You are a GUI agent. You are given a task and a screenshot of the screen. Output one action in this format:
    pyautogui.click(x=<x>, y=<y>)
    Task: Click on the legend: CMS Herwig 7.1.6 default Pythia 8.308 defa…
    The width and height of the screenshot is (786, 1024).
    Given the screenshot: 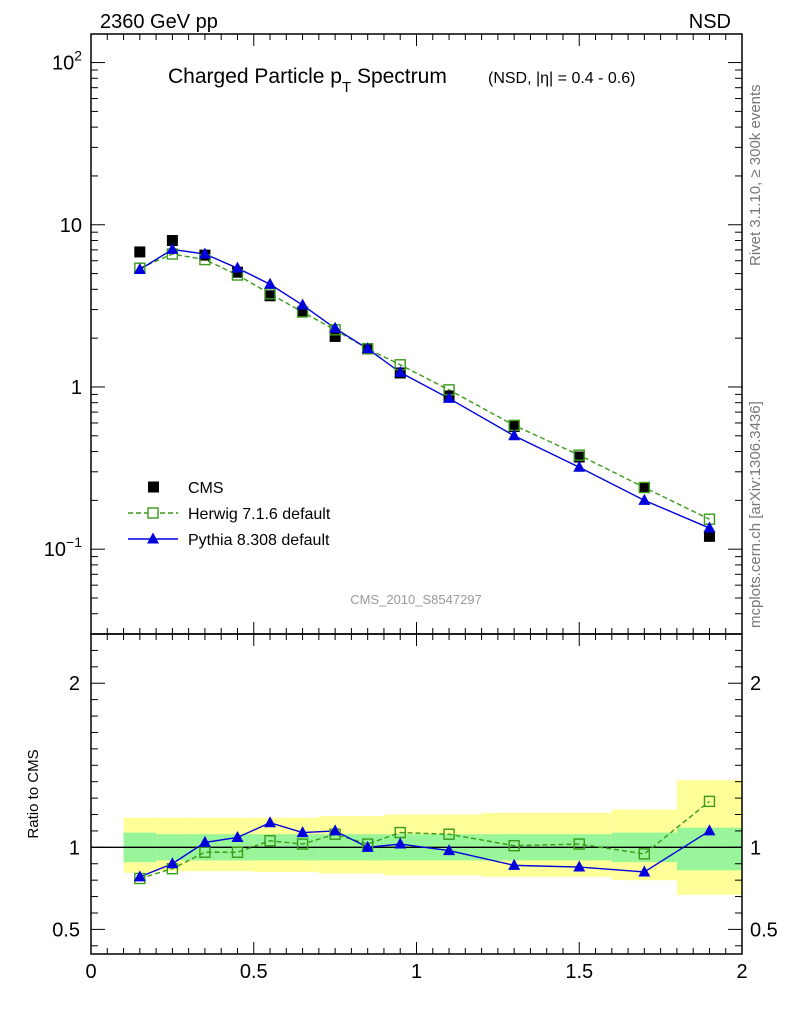 What is the action you would take?
    pyautogui.click(x=229, y=514)
    